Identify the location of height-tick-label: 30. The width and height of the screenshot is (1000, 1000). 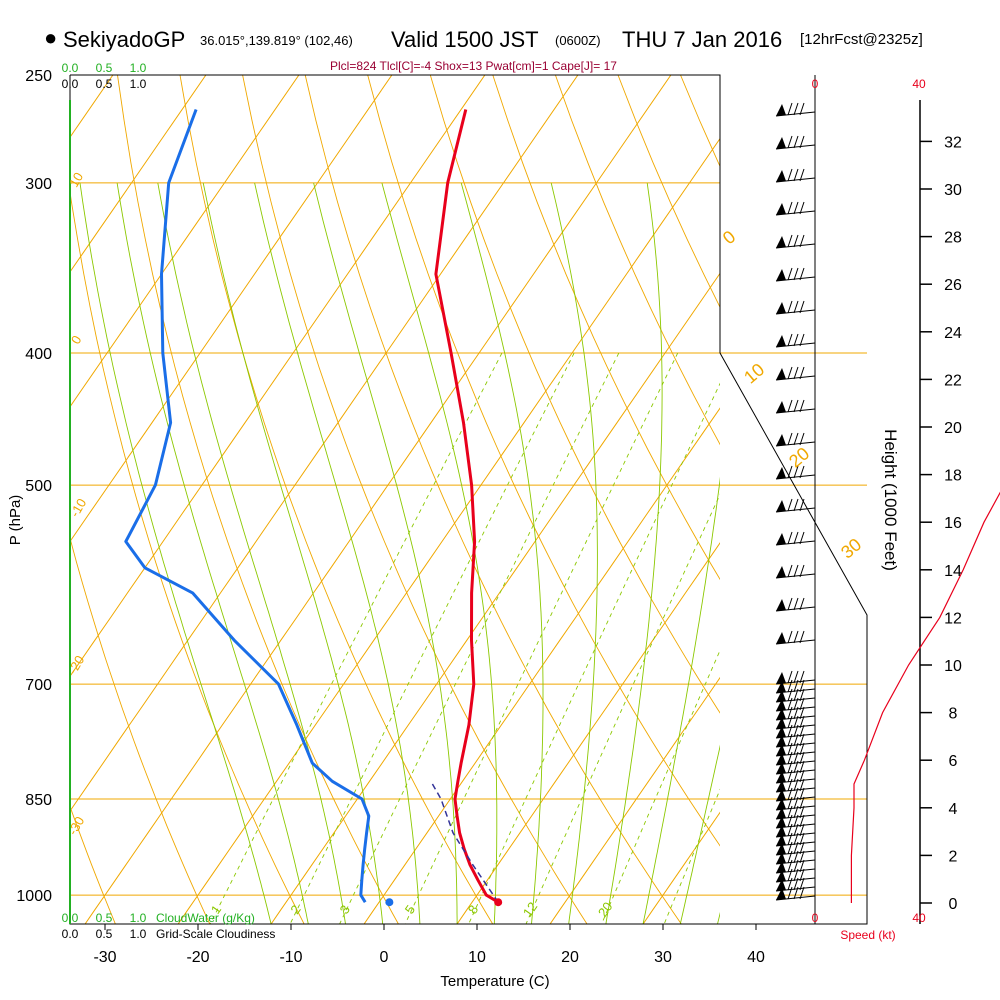
(953, 190).